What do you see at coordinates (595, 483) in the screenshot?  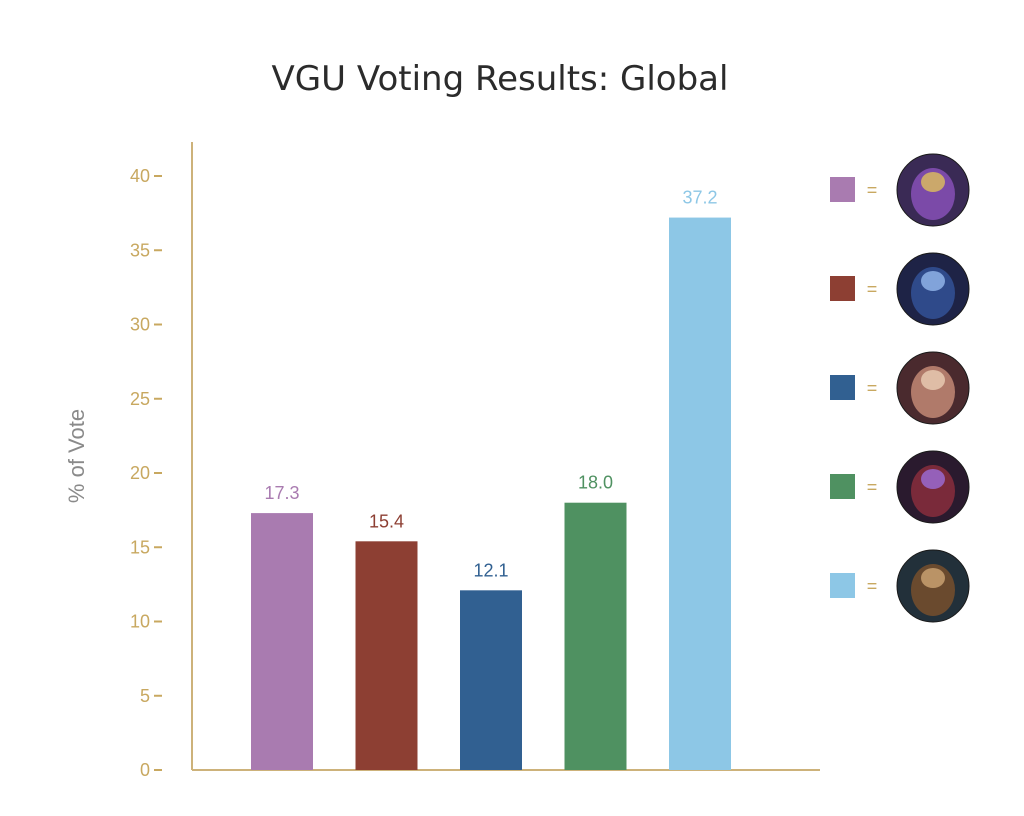 I see `bar-value-label: 18.0` at bounding box center [595, 483].